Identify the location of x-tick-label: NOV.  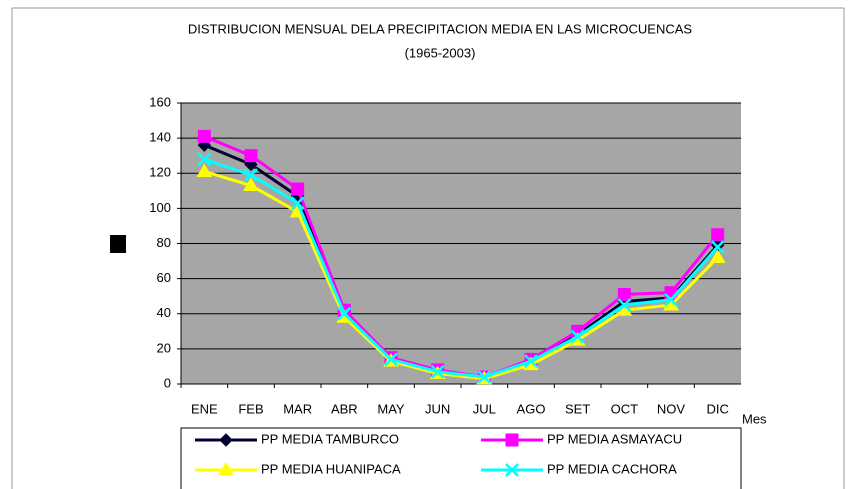
(671, 408).